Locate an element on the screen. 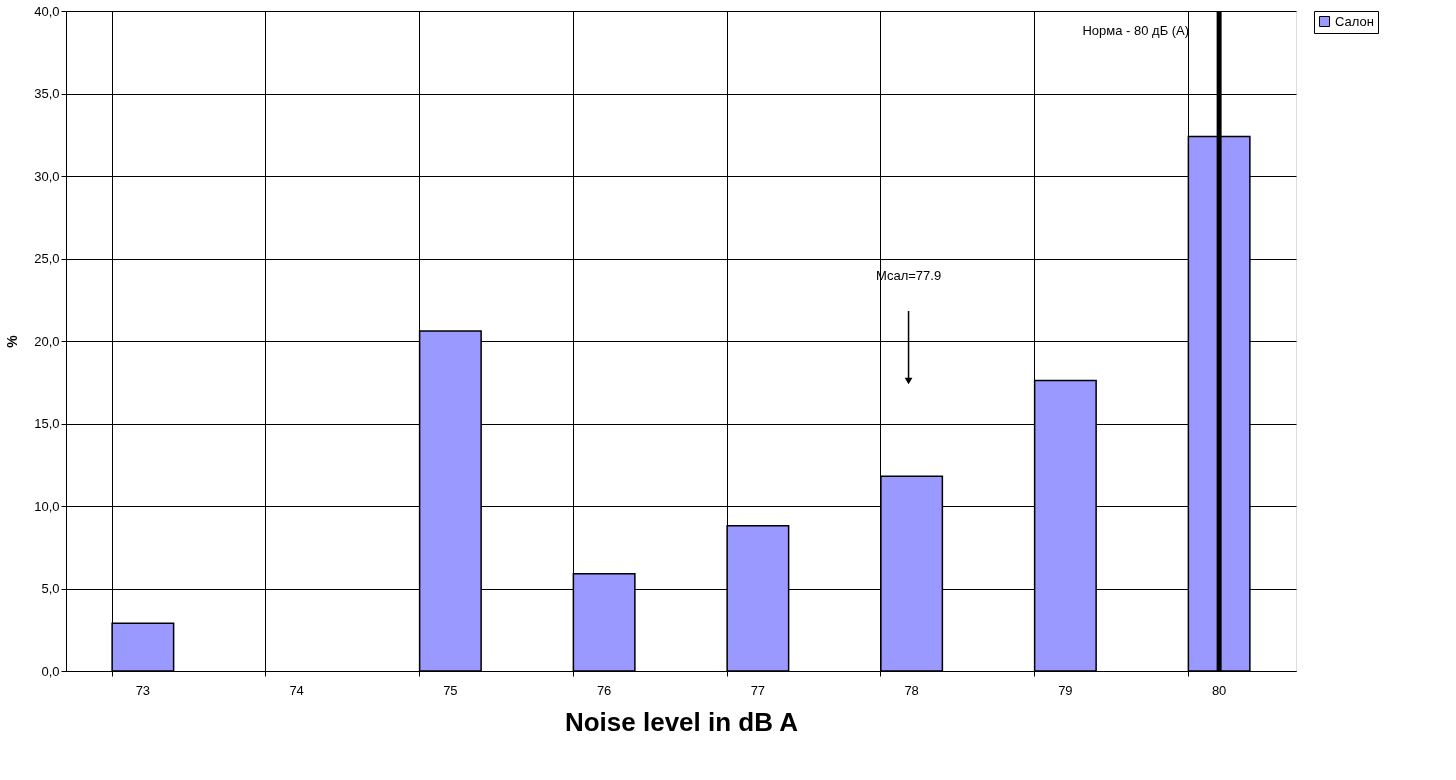 The height and width of the screenshot is (780, 1456). y-tick-label: 20,0 is located at coordinates (47, 341).